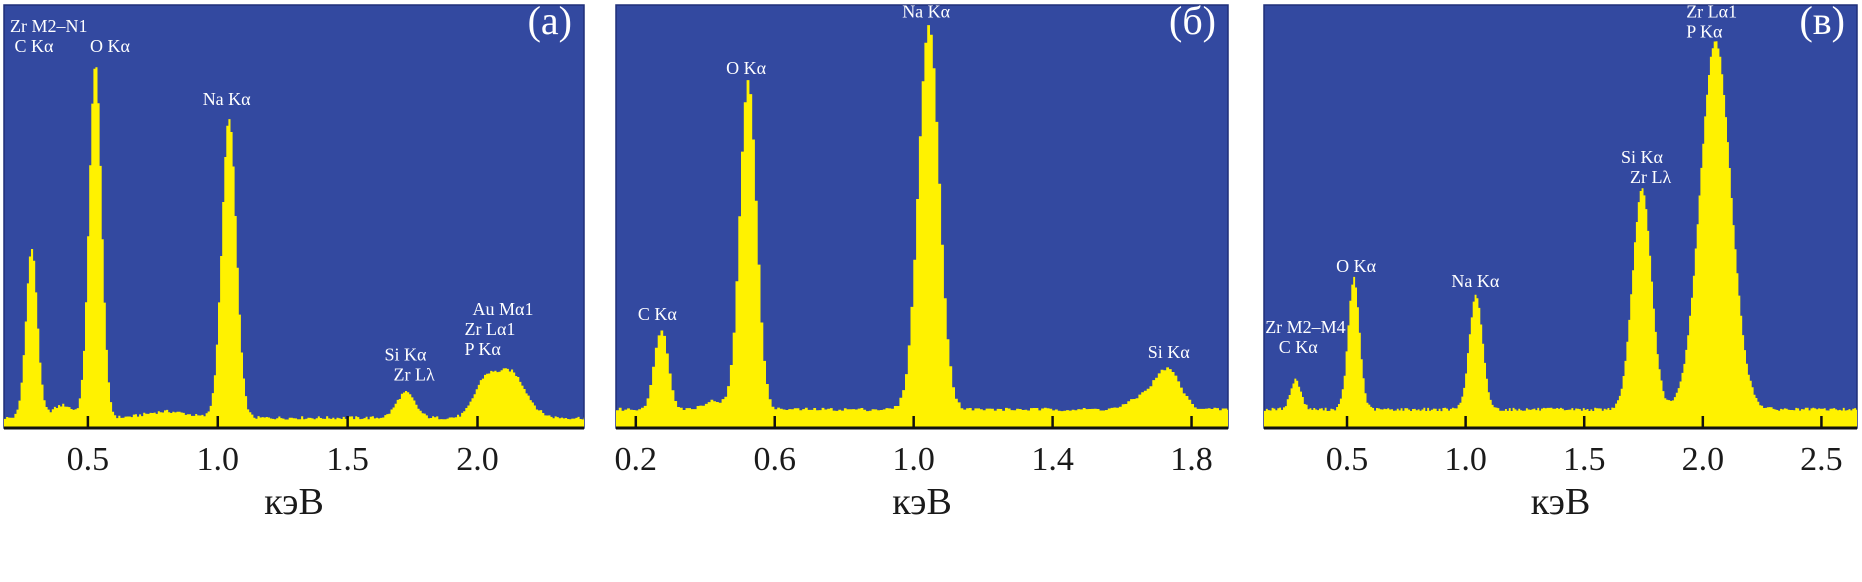 The height and width of the screenshot is (582, 1862). I want to click on x-tick-label: 1.4, so click(1052, 459).